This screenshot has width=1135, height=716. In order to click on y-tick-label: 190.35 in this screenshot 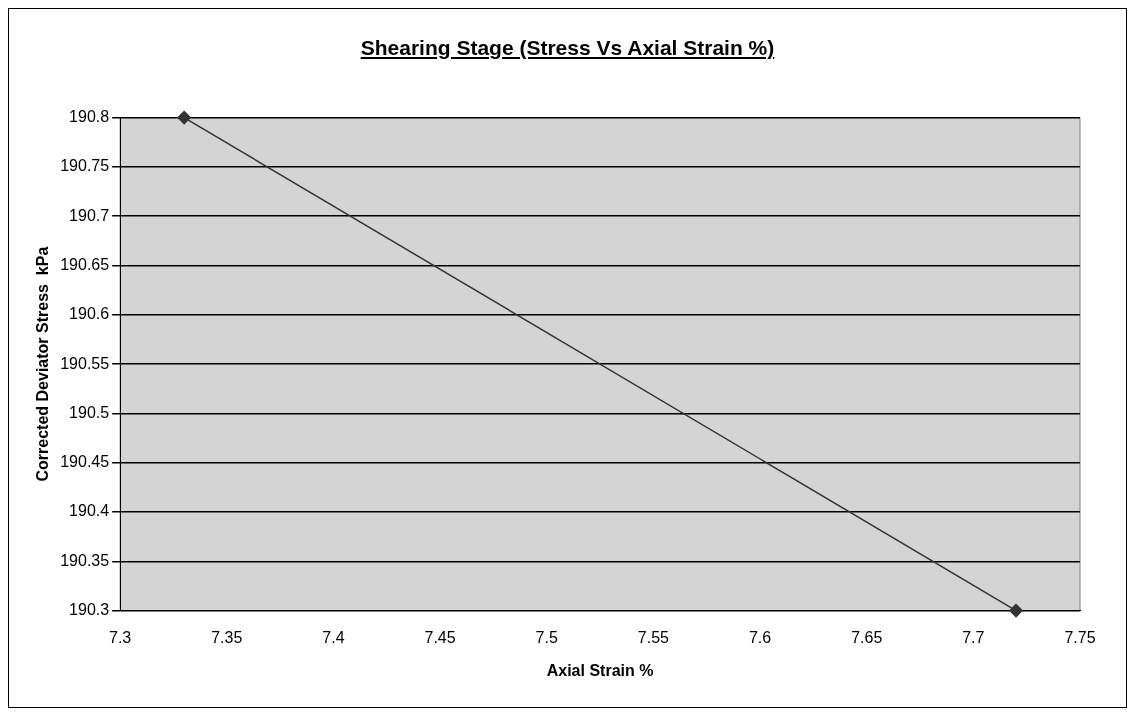, I will do `click(85, 560)`.